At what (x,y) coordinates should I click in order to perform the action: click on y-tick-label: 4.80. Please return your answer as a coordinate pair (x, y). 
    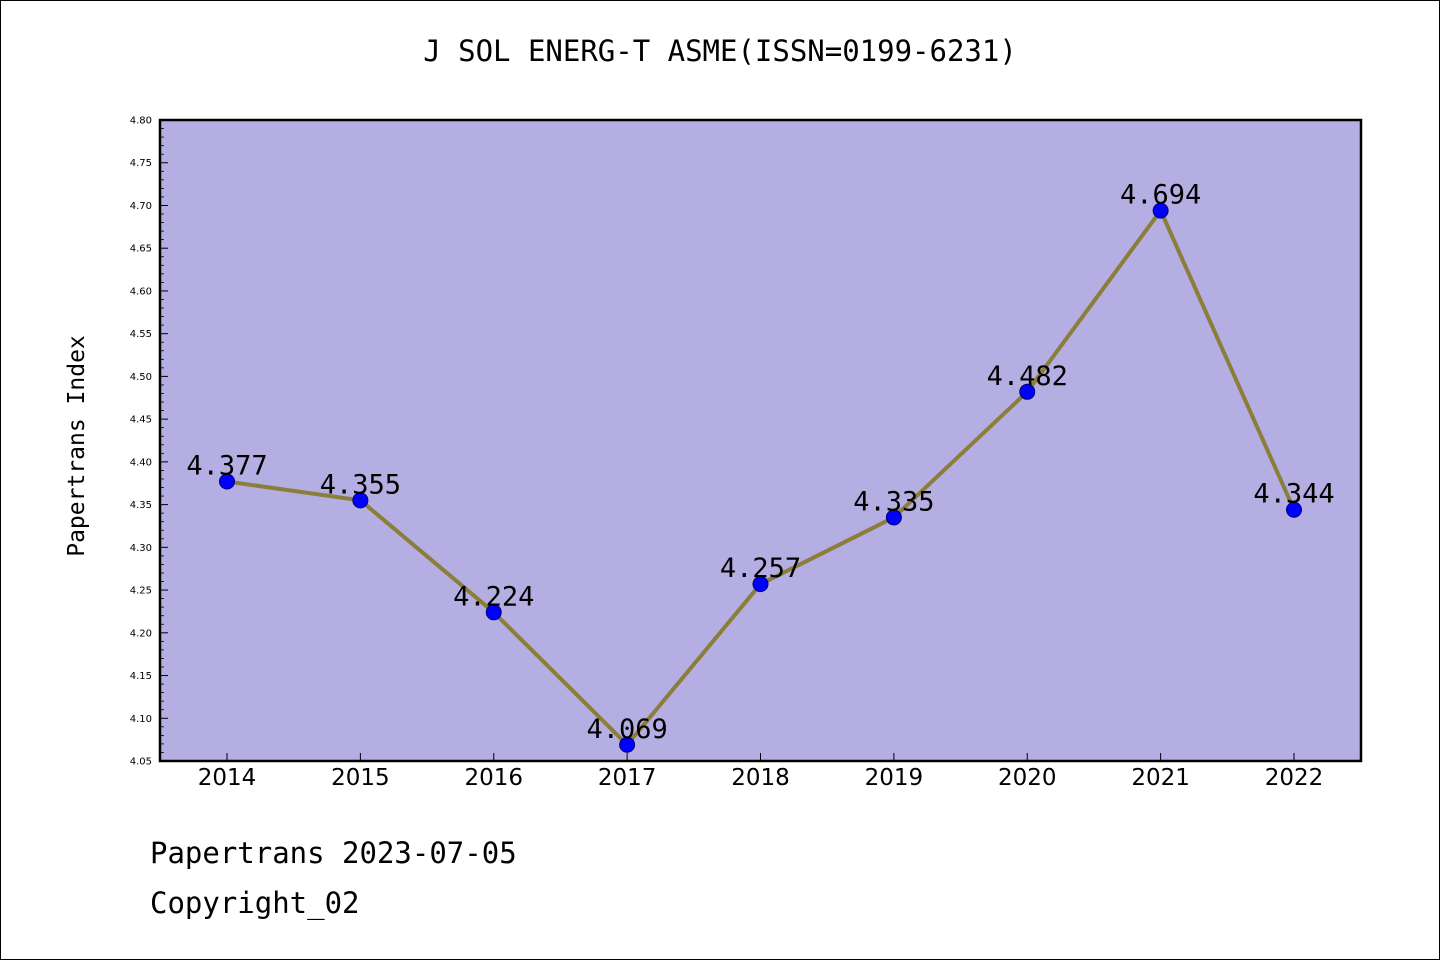
    Looking at the image, I should click on (141, 121).